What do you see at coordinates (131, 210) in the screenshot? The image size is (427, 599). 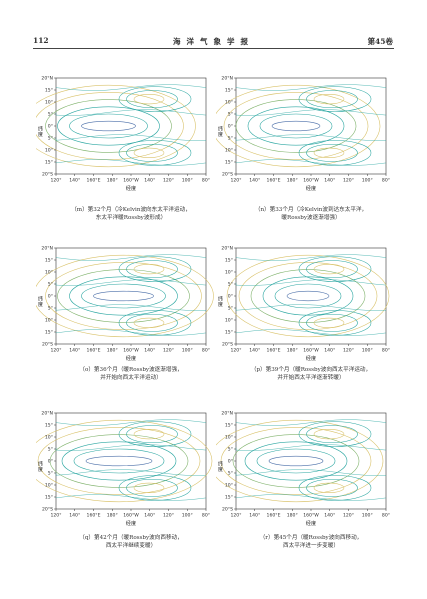 I see `caption-line: （m）第32个月（冷Kelvin波向东太平洋运动，` at bounding box center [131, 210].